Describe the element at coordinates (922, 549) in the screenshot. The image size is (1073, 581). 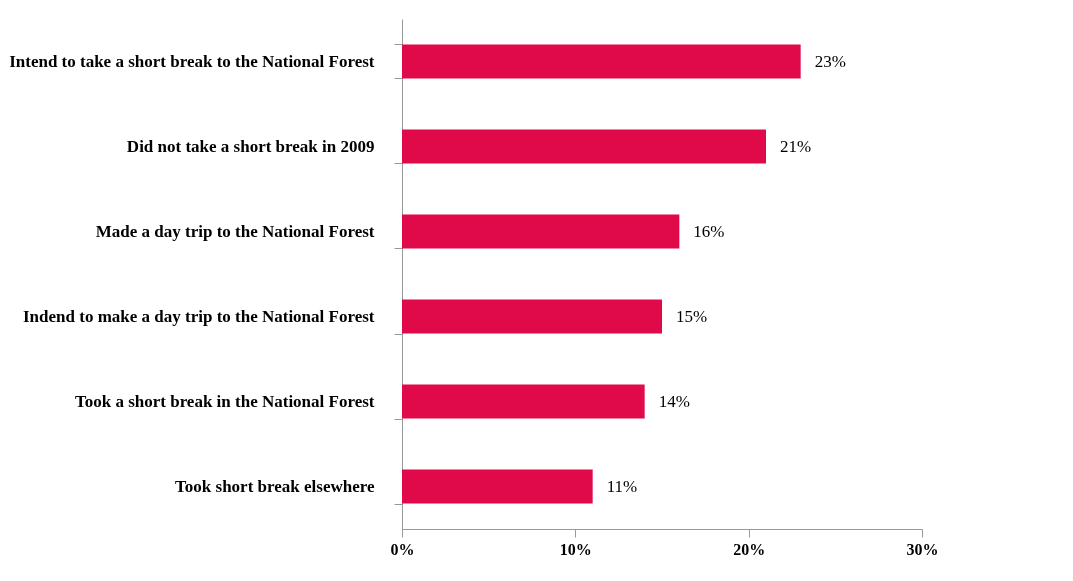
I see `x-tick-label: 30%` at that location.